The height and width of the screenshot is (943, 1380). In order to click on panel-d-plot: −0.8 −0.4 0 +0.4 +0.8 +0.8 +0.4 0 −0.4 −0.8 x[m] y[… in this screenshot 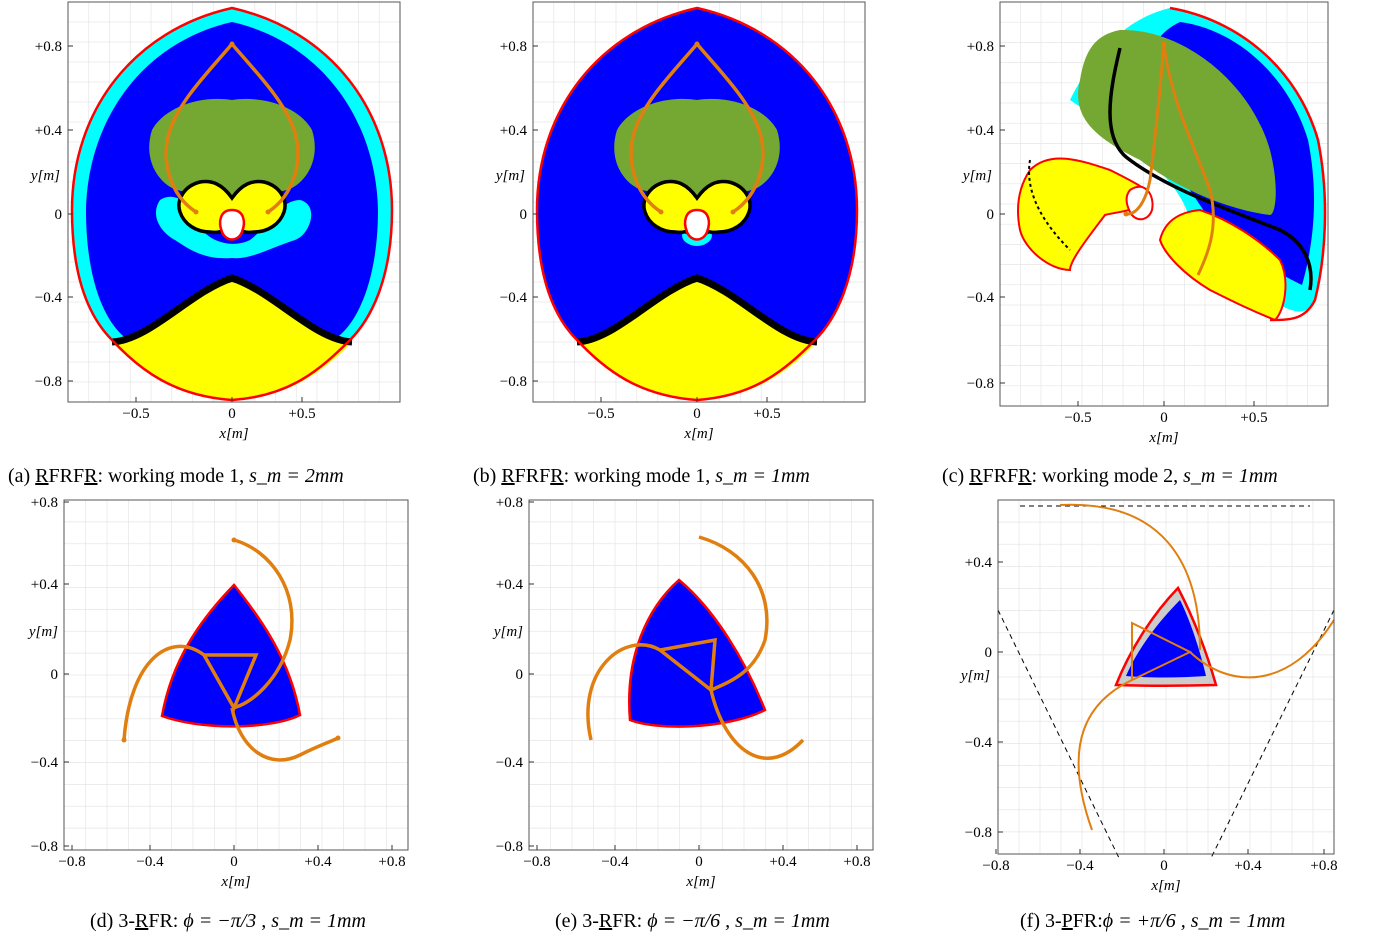, I will do `click(218, 692)`.